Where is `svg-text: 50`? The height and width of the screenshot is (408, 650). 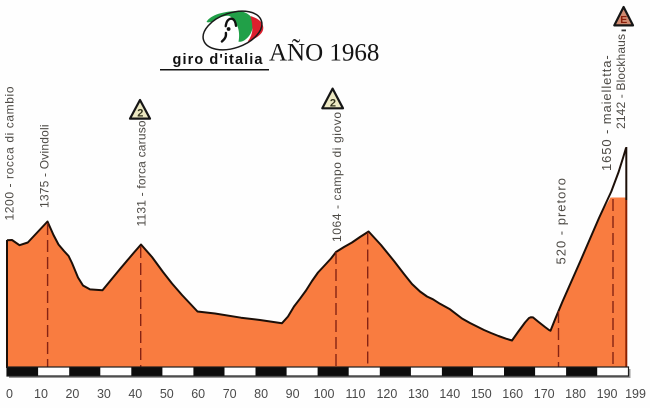
svg-text: 50 is located at coordinates (167, 394).